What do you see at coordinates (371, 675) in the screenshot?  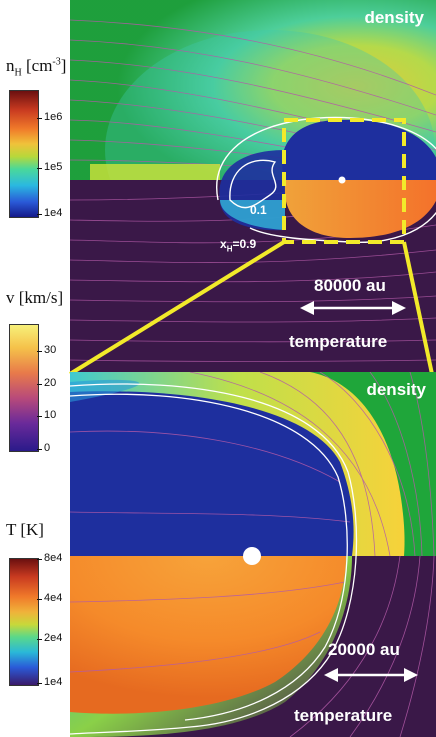 I see `scale-arrow-bottom` at bounding box center [371, 675].